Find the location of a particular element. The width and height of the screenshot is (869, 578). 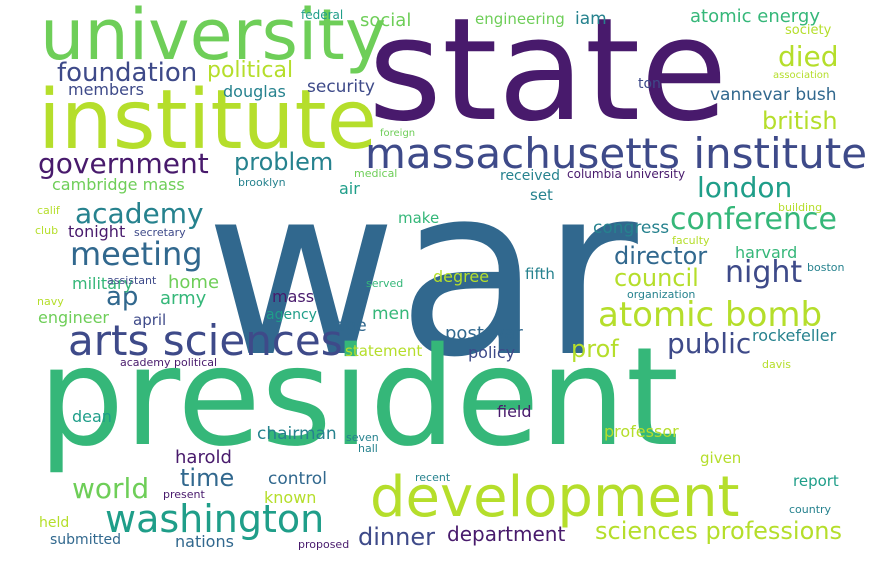

word-cloud-word: known is located at coordinates (290, 498).